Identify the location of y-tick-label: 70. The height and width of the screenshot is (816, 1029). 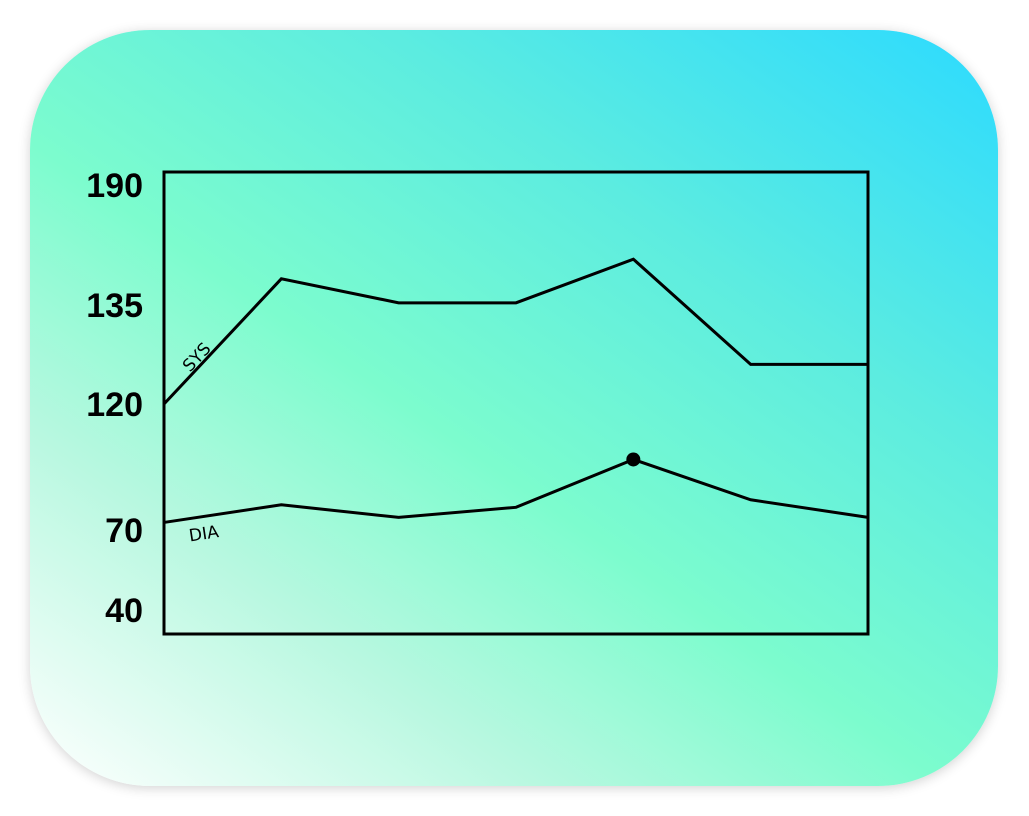
(124, 531).